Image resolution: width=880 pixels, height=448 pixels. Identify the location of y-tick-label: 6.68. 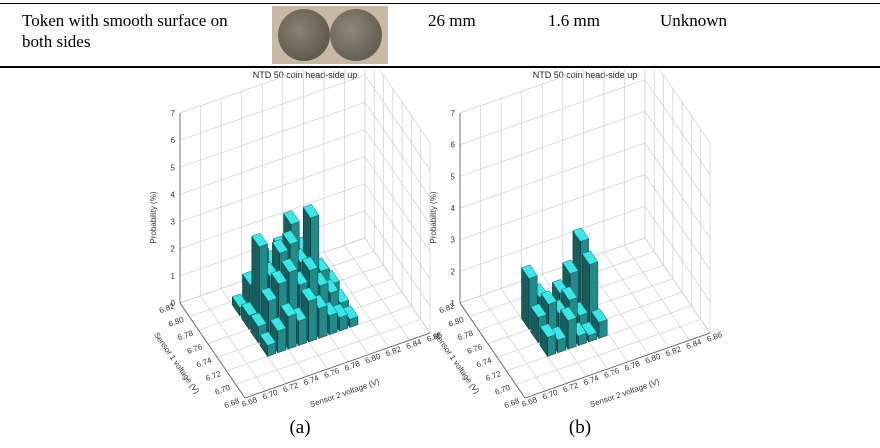
(512, 403).